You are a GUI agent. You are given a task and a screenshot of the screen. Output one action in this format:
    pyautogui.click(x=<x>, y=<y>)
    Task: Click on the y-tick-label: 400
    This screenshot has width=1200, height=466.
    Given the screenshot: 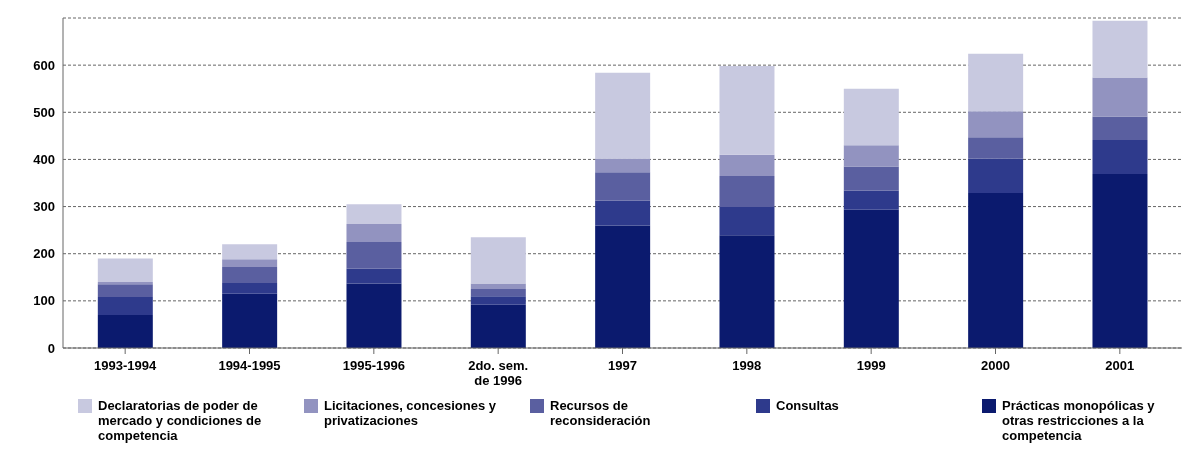 What is the action you would take?
    pyautogui.click(x=44, y=160)
    